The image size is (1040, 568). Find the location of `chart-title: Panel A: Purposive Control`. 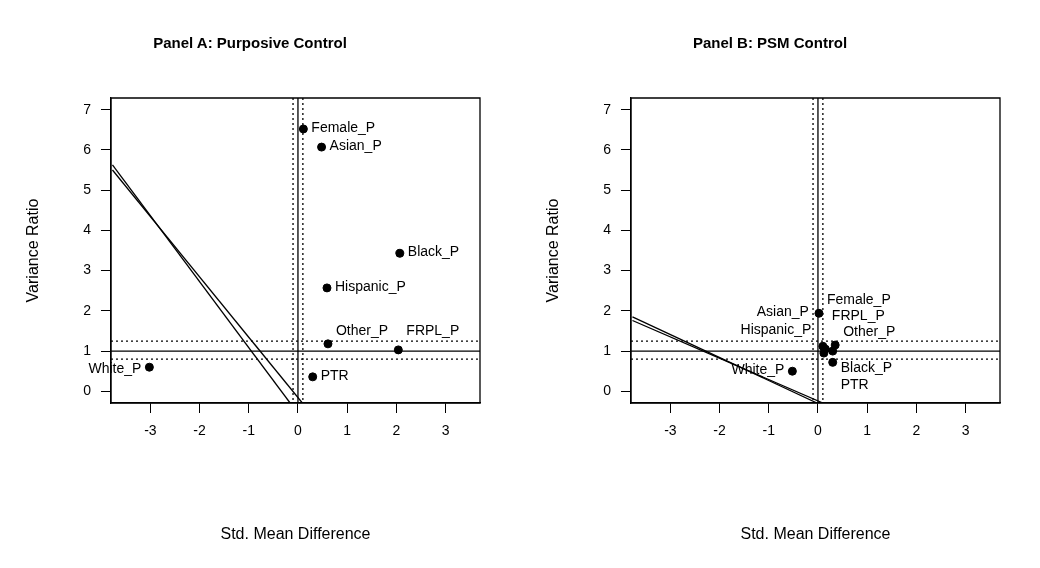

chart-title: Panel A: Purposive Control is located at coordinates (250, 43).